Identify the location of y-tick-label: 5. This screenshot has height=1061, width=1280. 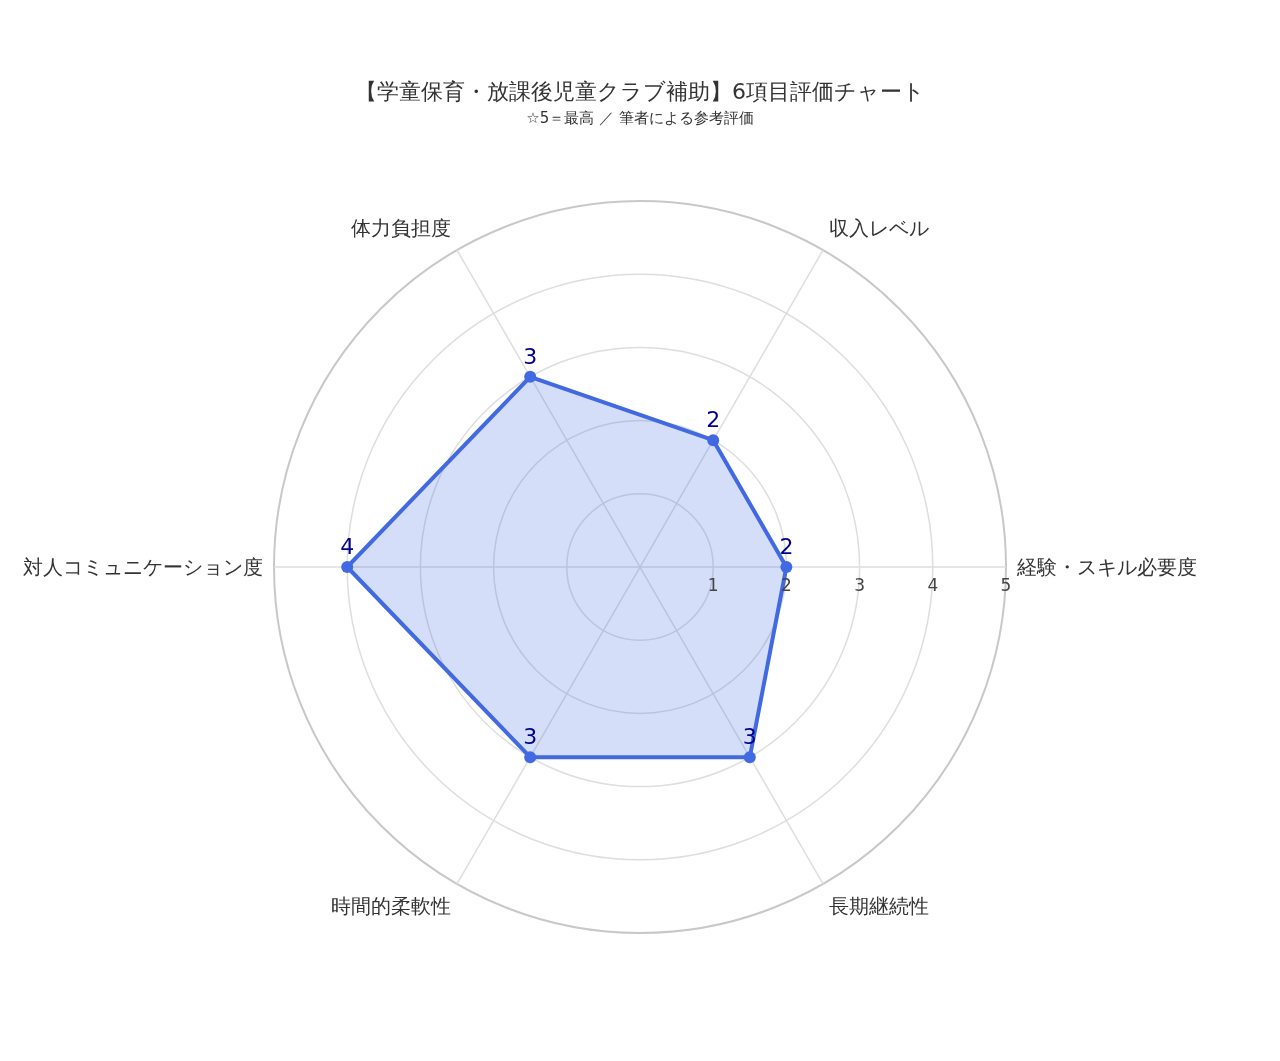
(1006, 585).